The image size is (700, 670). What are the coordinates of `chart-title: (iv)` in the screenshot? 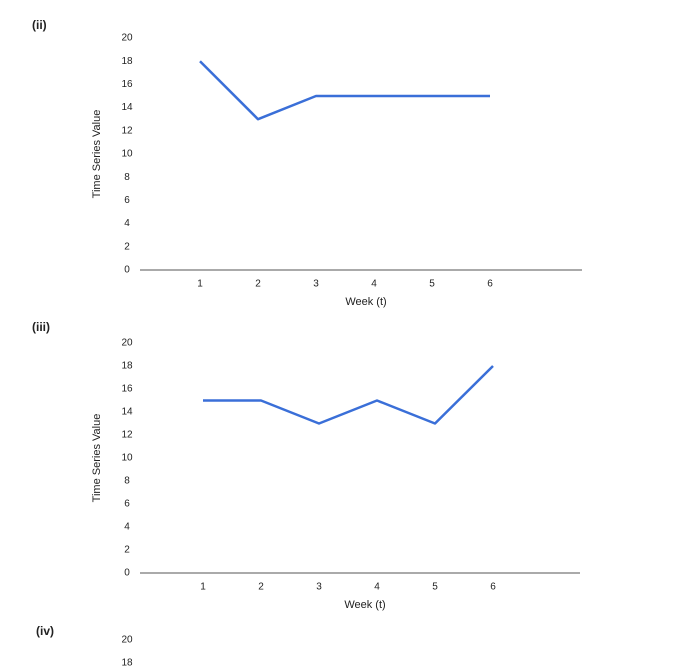 It's located at (45, 631).